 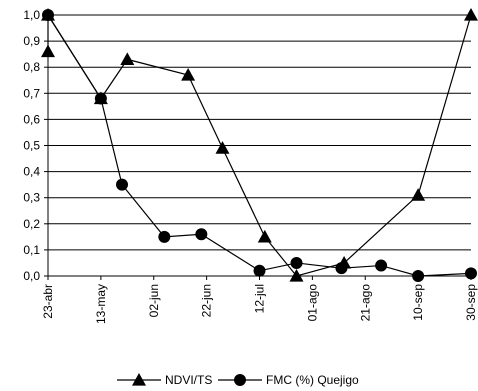 What do you see at coordinates (31, 119) in the screenshot?
I see `y-tick-label: 0,6` at bounding box center [31, 119].